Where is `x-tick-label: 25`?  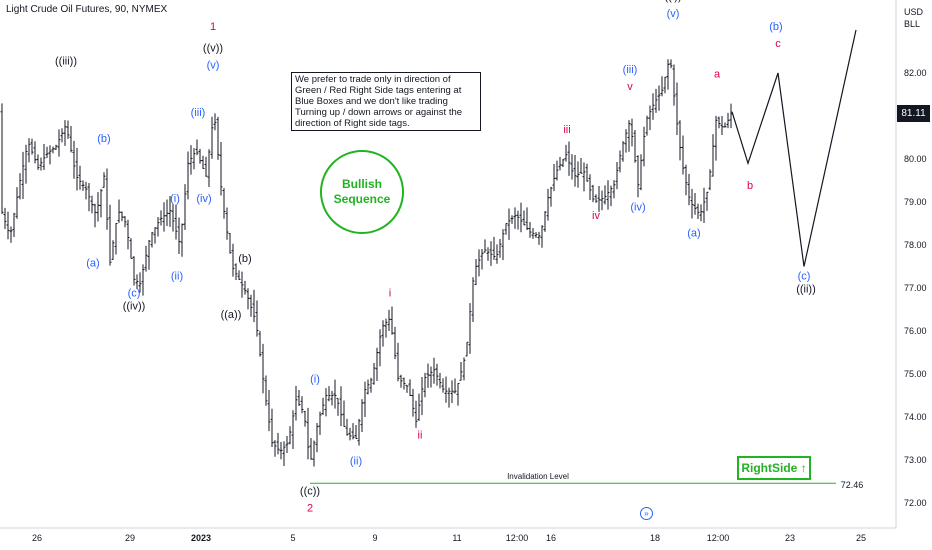 x-tick-label: 25 is located at coordinates (861, 538).